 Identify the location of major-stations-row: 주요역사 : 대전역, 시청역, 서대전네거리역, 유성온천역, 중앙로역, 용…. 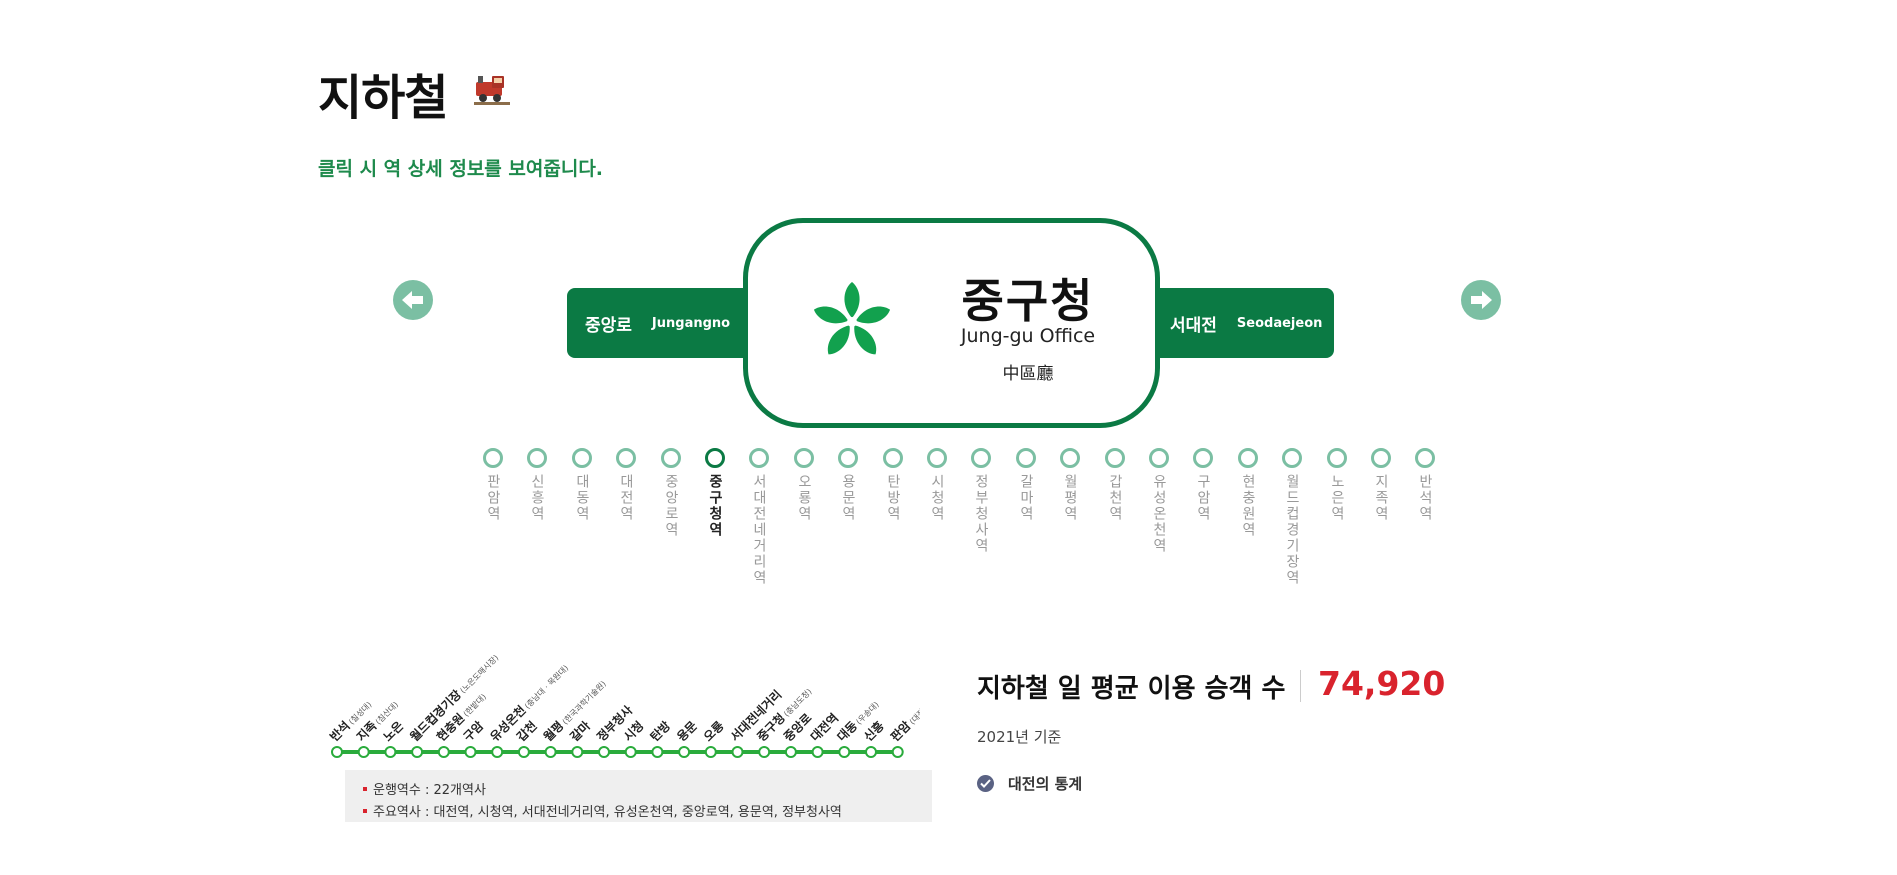
(602, 810).